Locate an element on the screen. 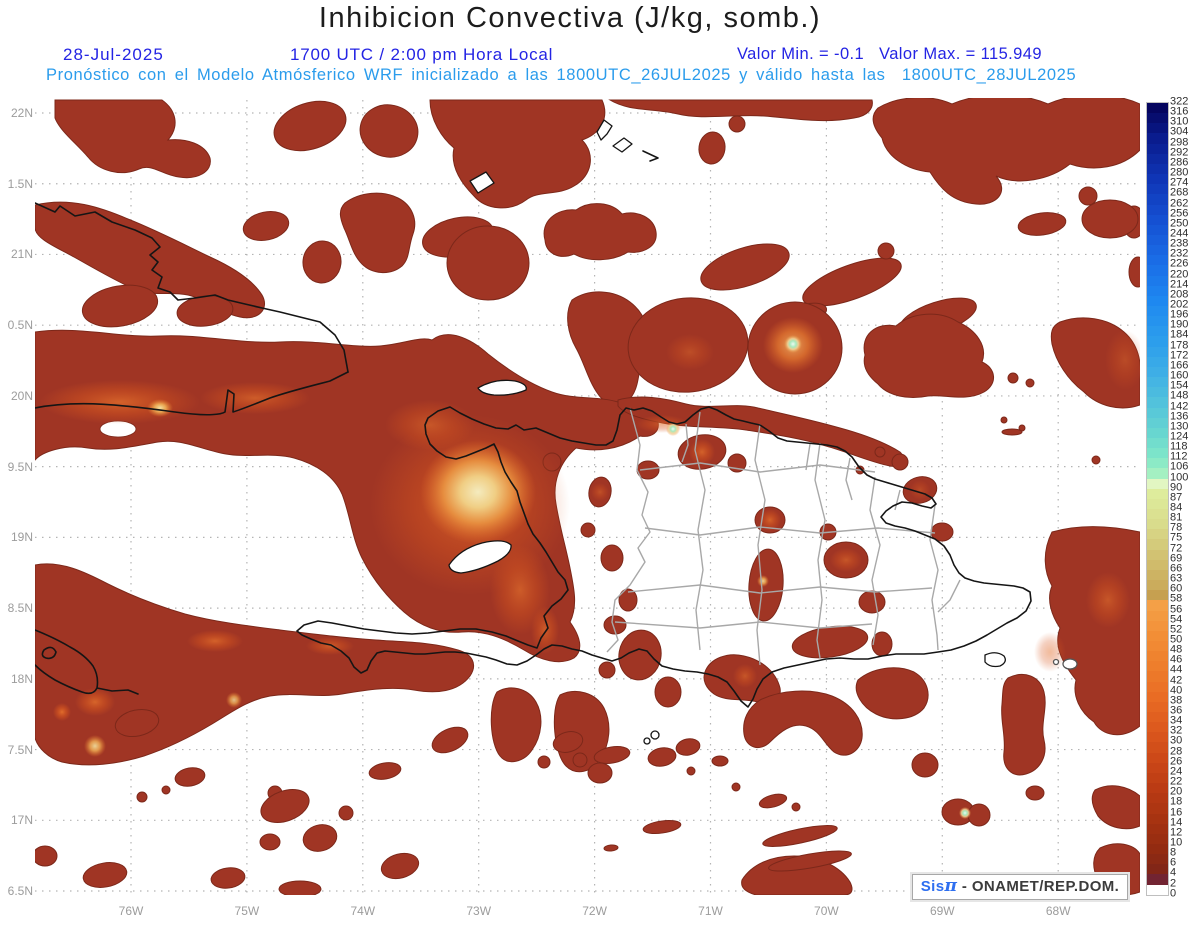  colorbar-level-label: 244 is located at coordinates (1179, 233).